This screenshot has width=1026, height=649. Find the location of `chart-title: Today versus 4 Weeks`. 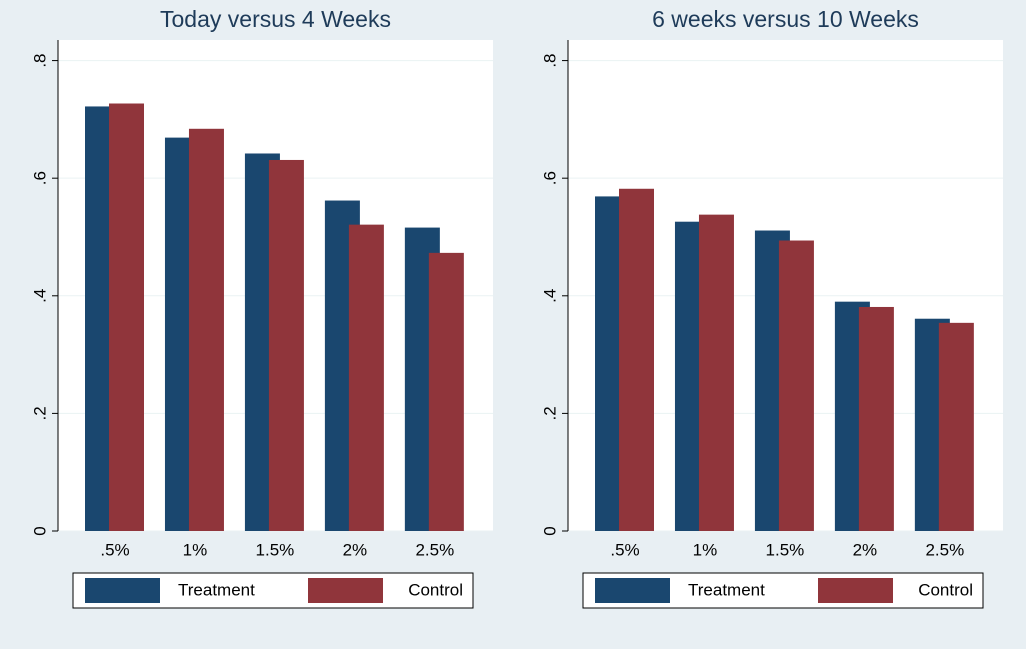

chart-title: Today versus 4 Weeks is located at coordinates (275, 19).